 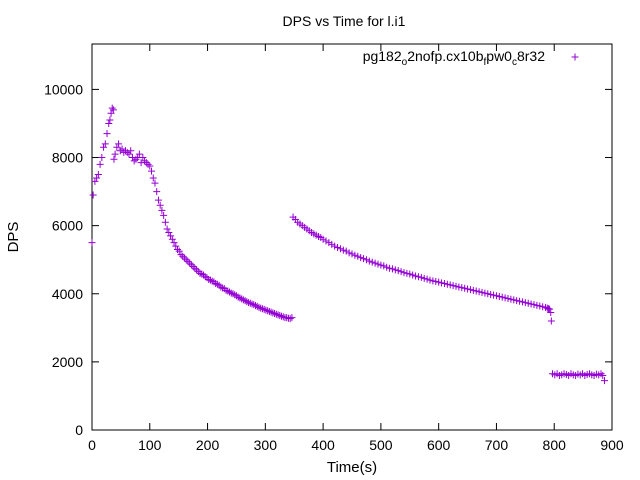 What do you see at coordinates (497, 445) in the screenshot?
I see `x-tick-label: 700` at bounding box center [497, 445].